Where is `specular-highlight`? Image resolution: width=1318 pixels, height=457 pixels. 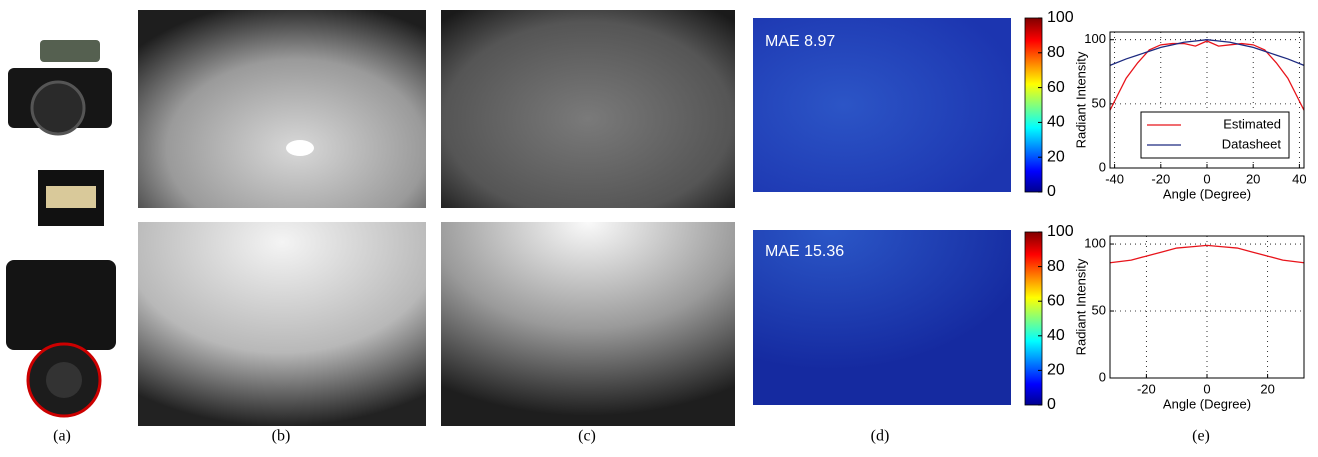 specular-highlight is located at coordinates (300, 148).